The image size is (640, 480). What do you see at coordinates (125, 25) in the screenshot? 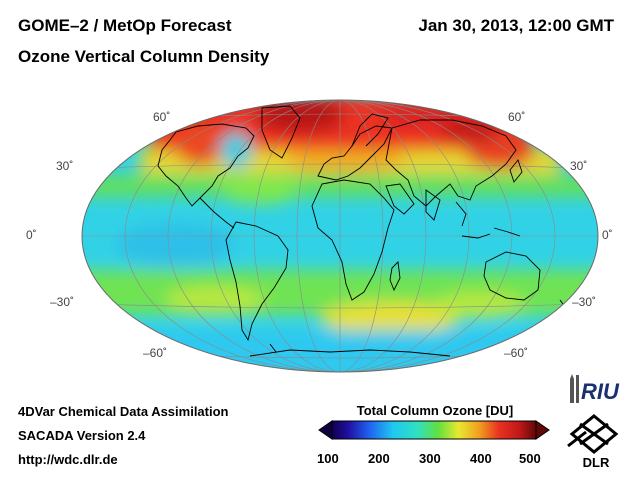
I see `title-line-1: GOME–2 / MetOp Forecast` at bounding box center [125, 25].